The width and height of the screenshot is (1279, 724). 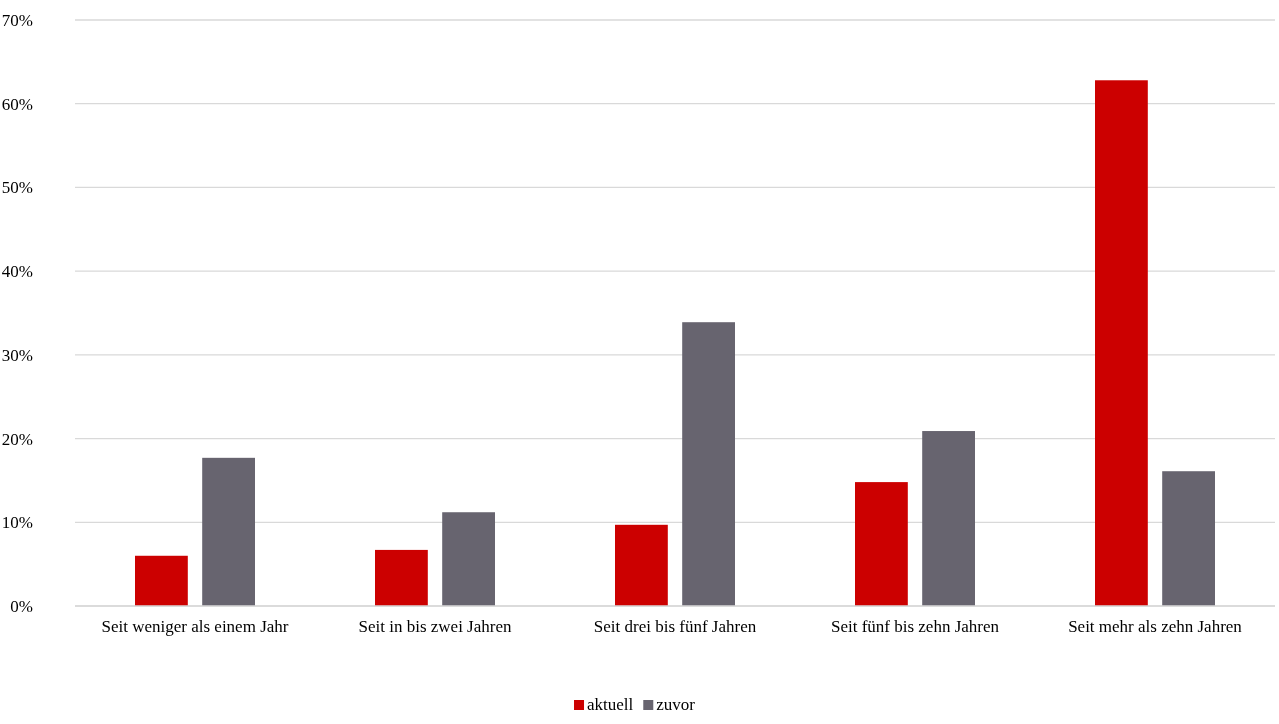 I want to click on x-tick-label: Seit in bis zwei Jahren, so click(x=435, y=626).